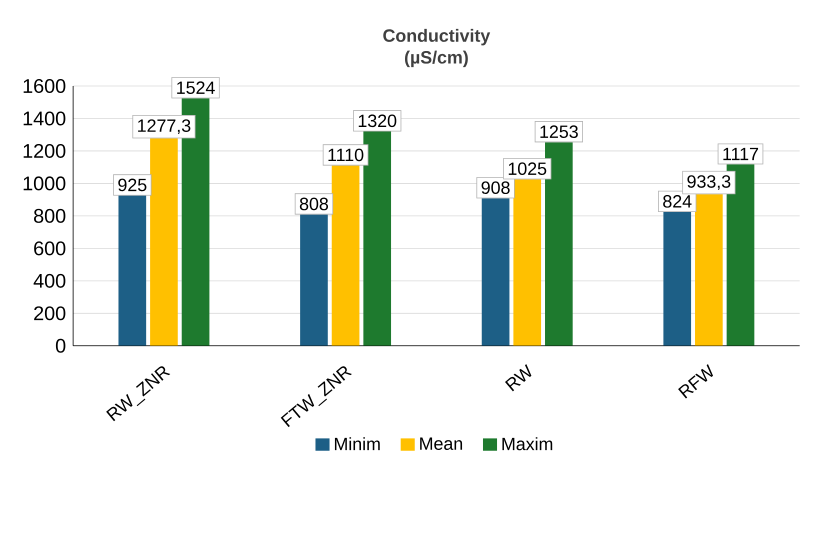  What do you see at coordinates (50, 215) in the screenshot?
I see `y-tick-label: 800` at bounding box center [50, 215].